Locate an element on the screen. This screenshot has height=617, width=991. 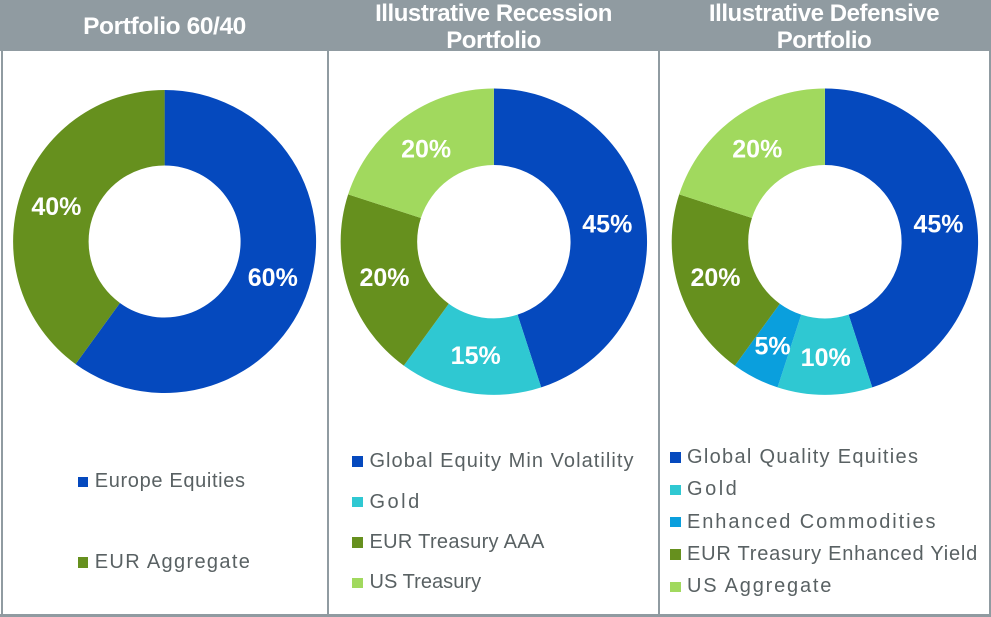
svg-text: 60% is located at coordinates (273, 278).